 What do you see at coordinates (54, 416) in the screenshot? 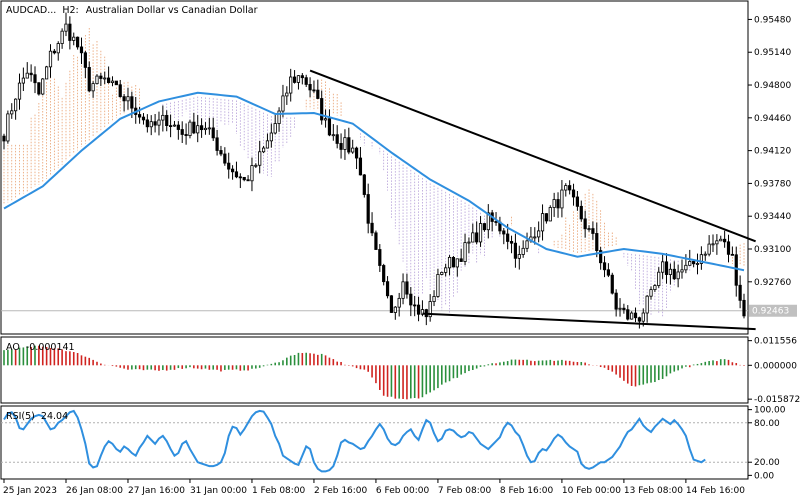
I see `rsi-value: 24.04` at bounding box center [54, 416].